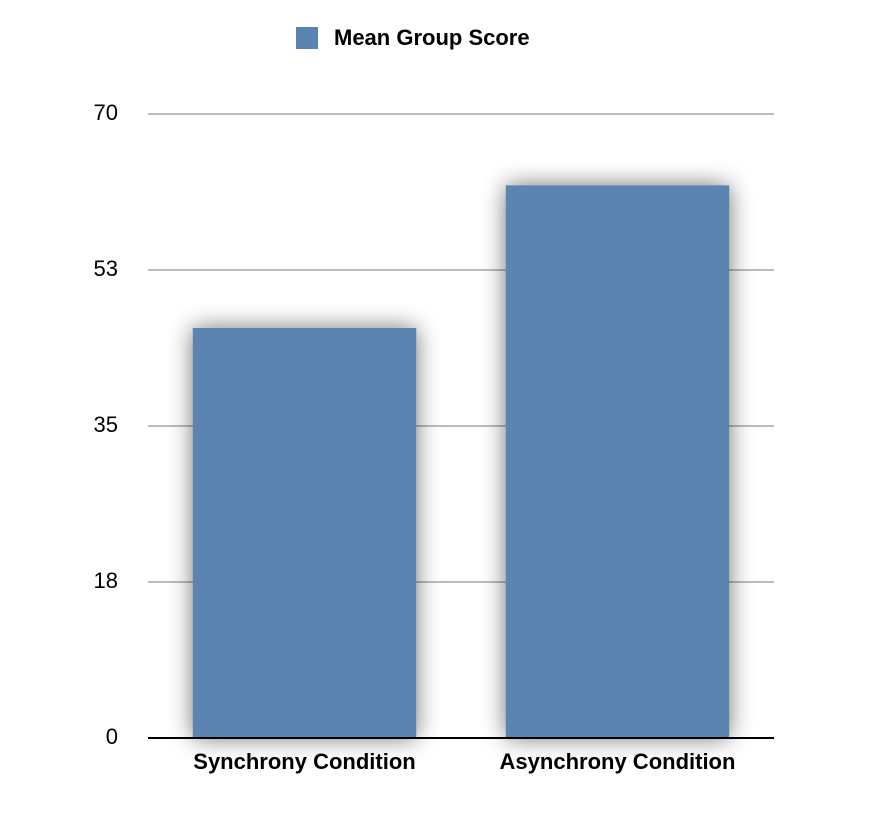 This screenshot has height=824, width=884. What do you see at coordinates (112, 736) in the screenshot?
I see `y-tick-label: 0` at bounding box center [112, 736].